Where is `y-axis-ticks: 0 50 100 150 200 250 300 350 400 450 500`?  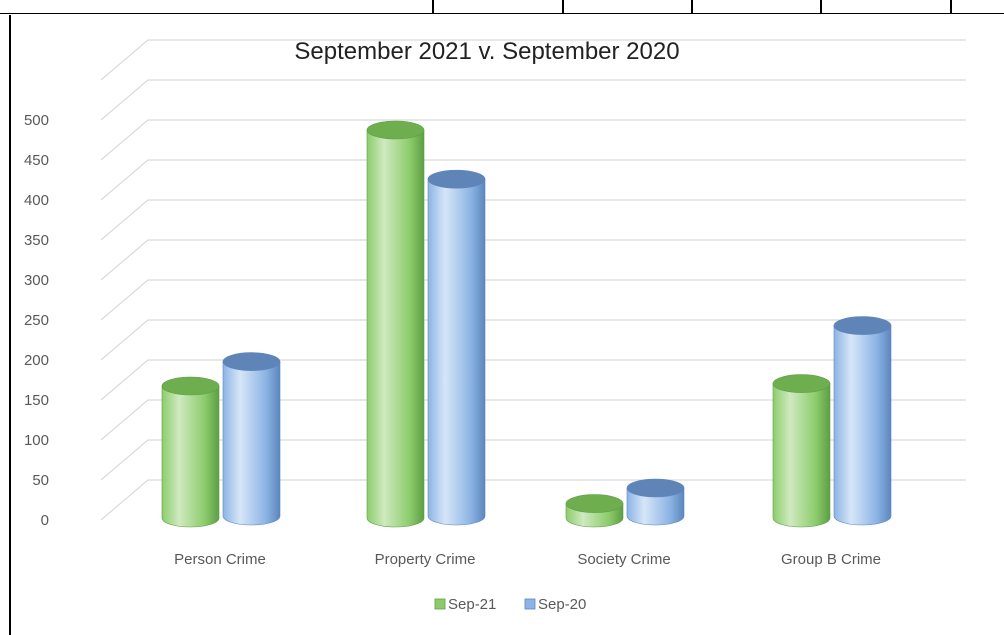 y-axis-ticks: 0 50 100 150 200 250 300 350 400 450 500 is located at coordinates (36, 320).